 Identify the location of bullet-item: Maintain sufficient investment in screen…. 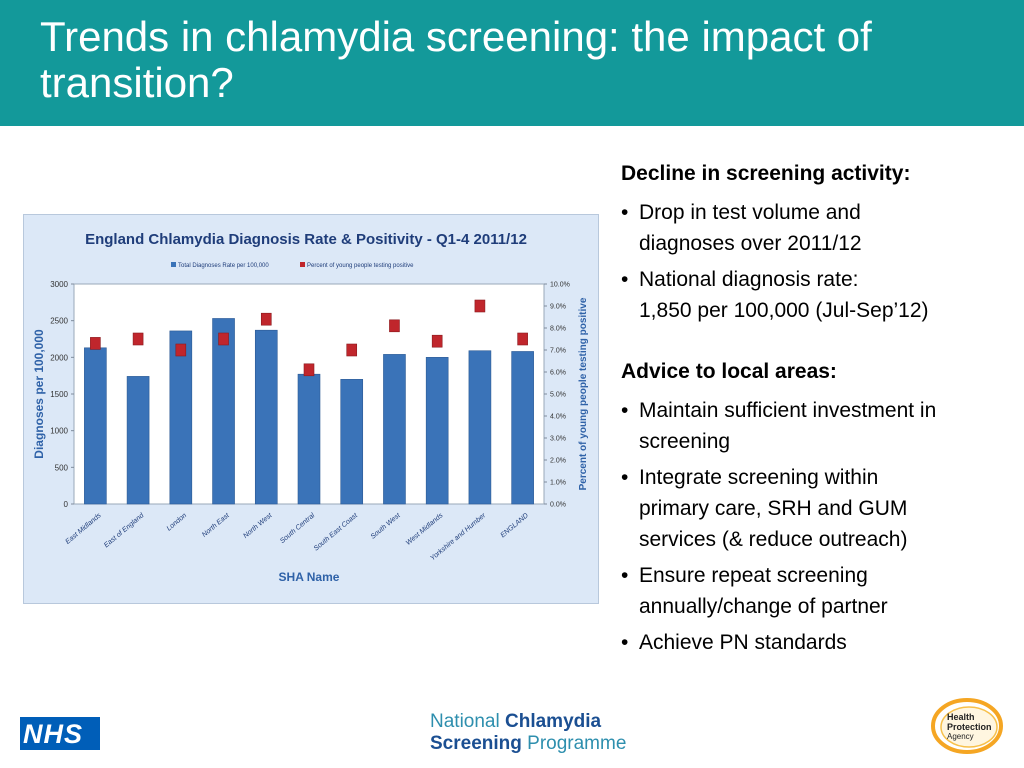
(818, 426).